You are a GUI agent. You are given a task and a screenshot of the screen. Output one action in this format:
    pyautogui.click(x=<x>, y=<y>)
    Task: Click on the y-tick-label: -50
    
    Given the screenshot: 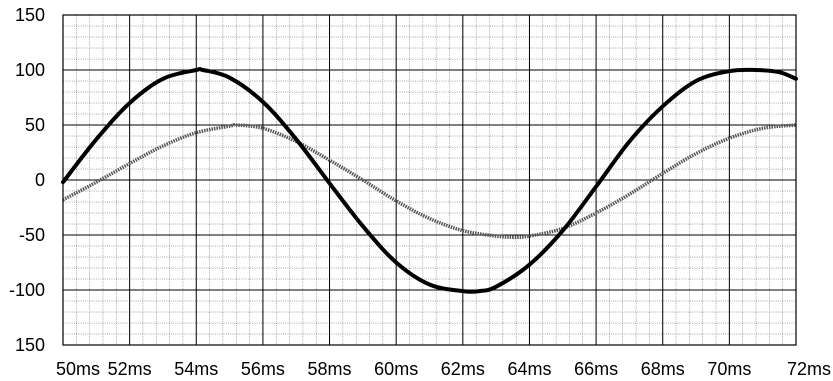 What is the action you would take?
    pyautogui.click(x=32, y=235)
    